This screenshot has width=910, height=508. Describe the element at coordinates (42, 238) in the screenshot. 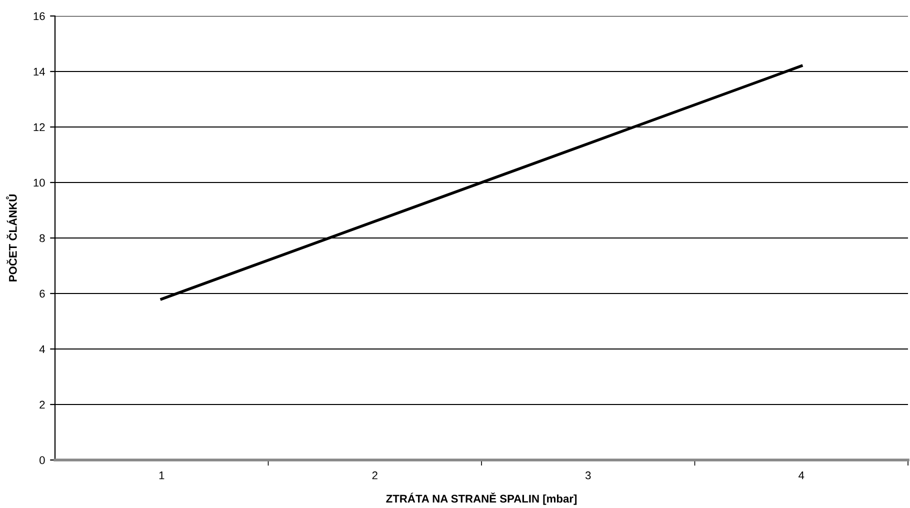

I see `y-tick-label: 8` at that location.